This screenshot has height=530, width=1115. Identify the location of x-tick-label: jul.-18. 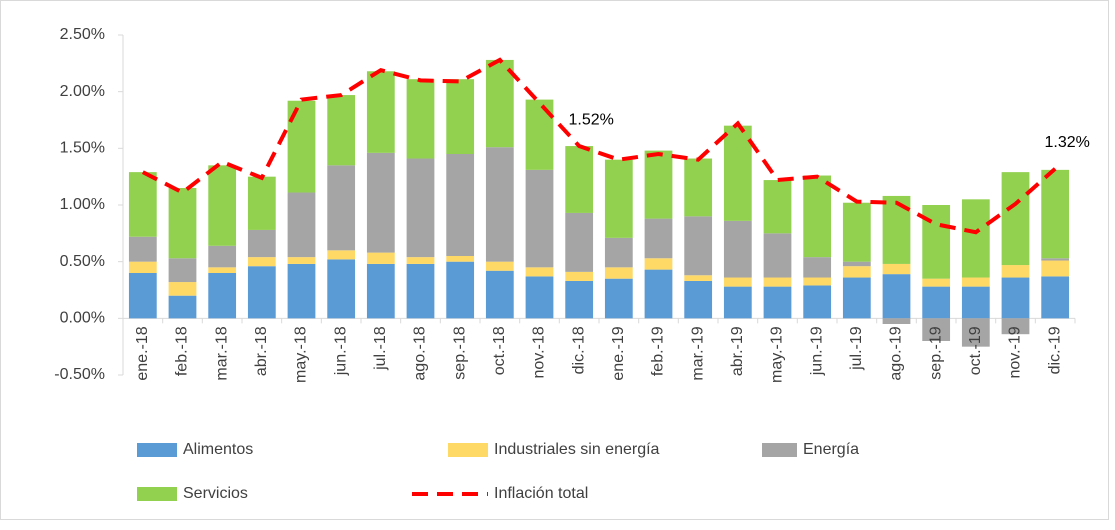
(380, 348).